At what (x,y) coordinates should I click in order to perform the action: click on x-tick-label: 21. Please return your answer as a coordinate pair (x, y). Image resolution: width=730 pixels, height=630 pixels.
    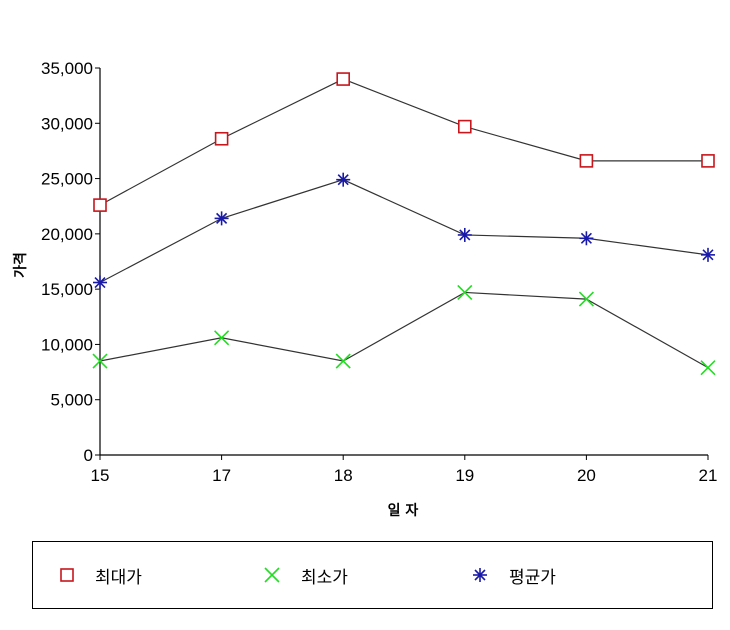
    Looking at the image, I should click on (708, 475).